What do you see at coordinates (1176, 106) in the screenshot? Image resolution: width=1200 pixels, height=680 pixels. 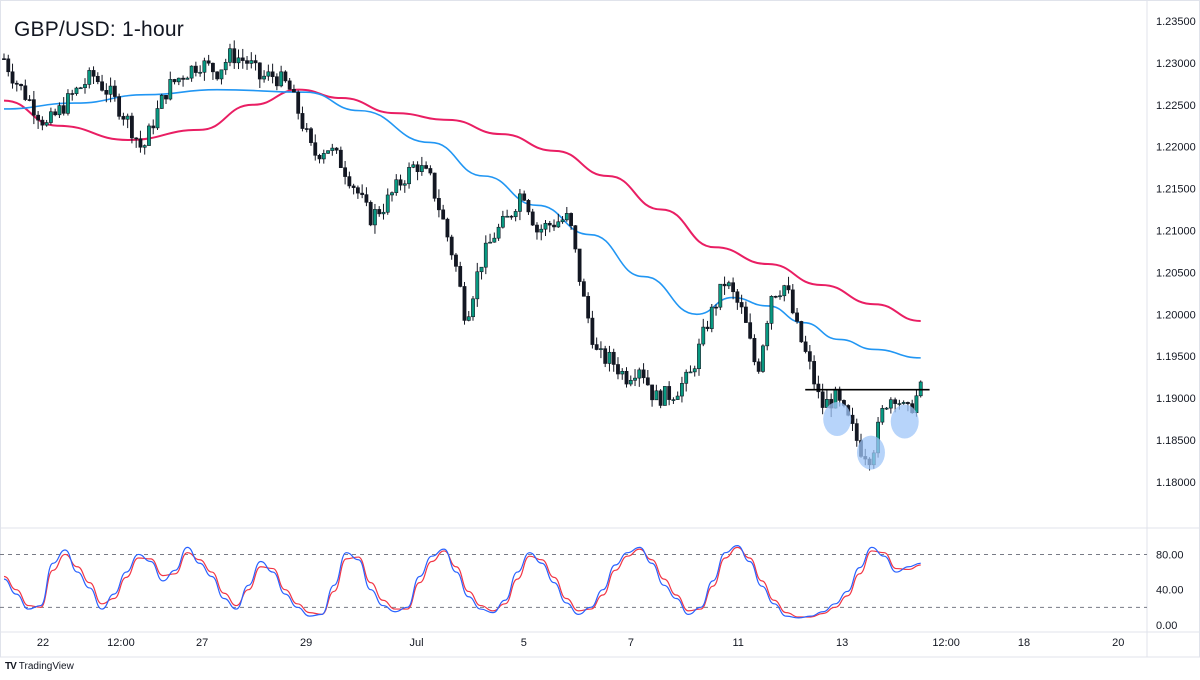 I see `price-tick-label: 1.22500` at bounding box center [1176, 106].